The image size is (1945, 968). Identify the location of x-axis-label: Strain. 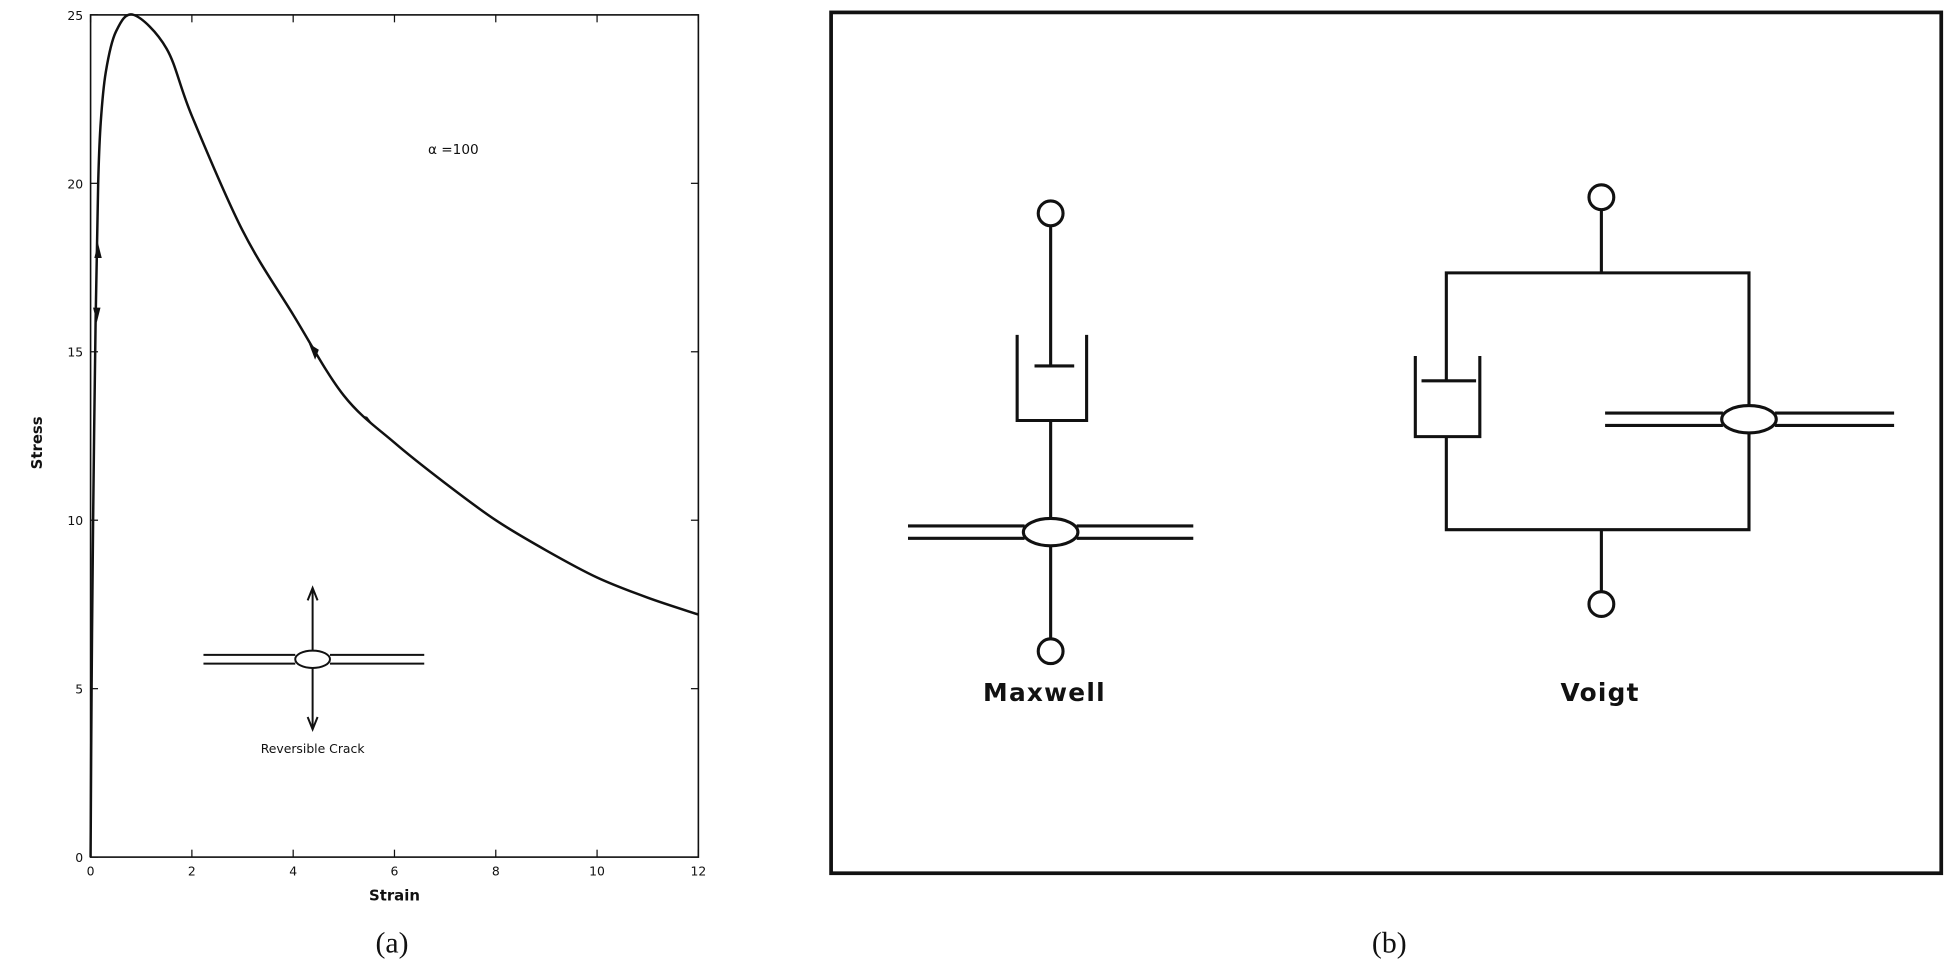
(394, 896).